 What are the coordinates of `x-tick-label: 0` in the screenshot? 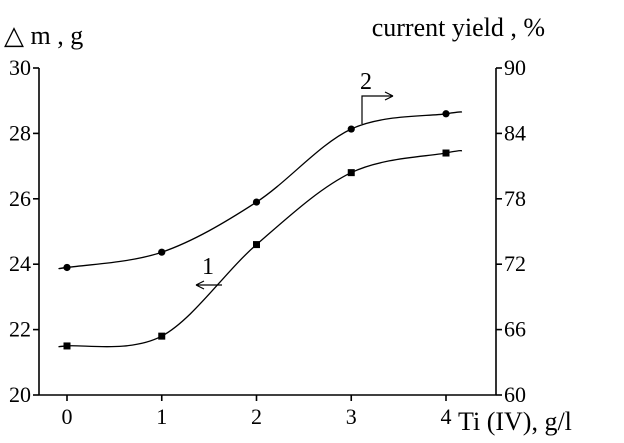 It's located at (67, 416).